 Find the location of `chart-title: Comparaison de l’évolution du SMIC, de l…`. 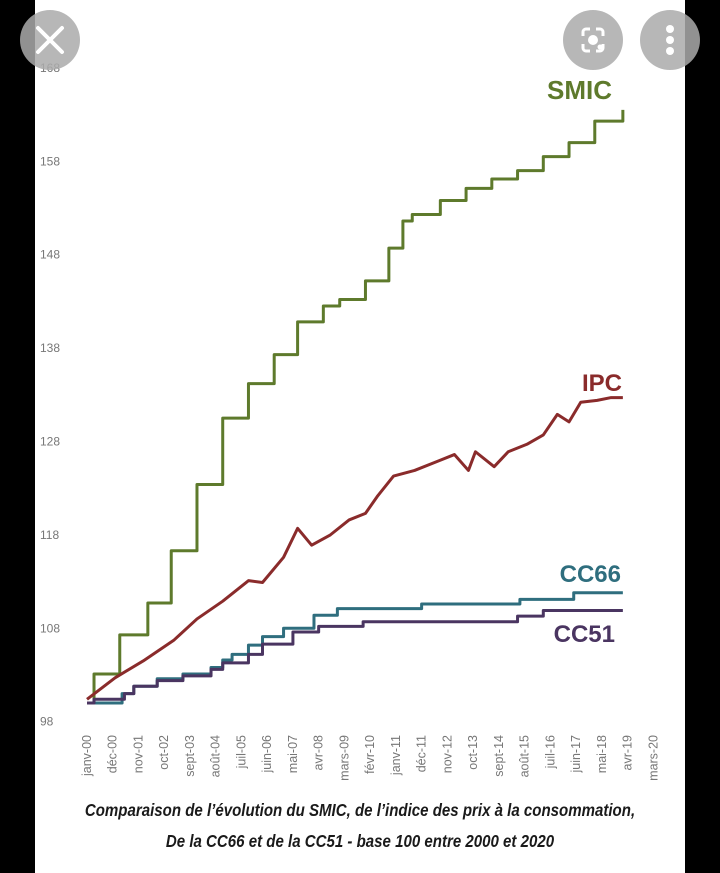

chart-title: Comparaison de l’évolution du SMIC, de l… is located at coordinates (360, 810).